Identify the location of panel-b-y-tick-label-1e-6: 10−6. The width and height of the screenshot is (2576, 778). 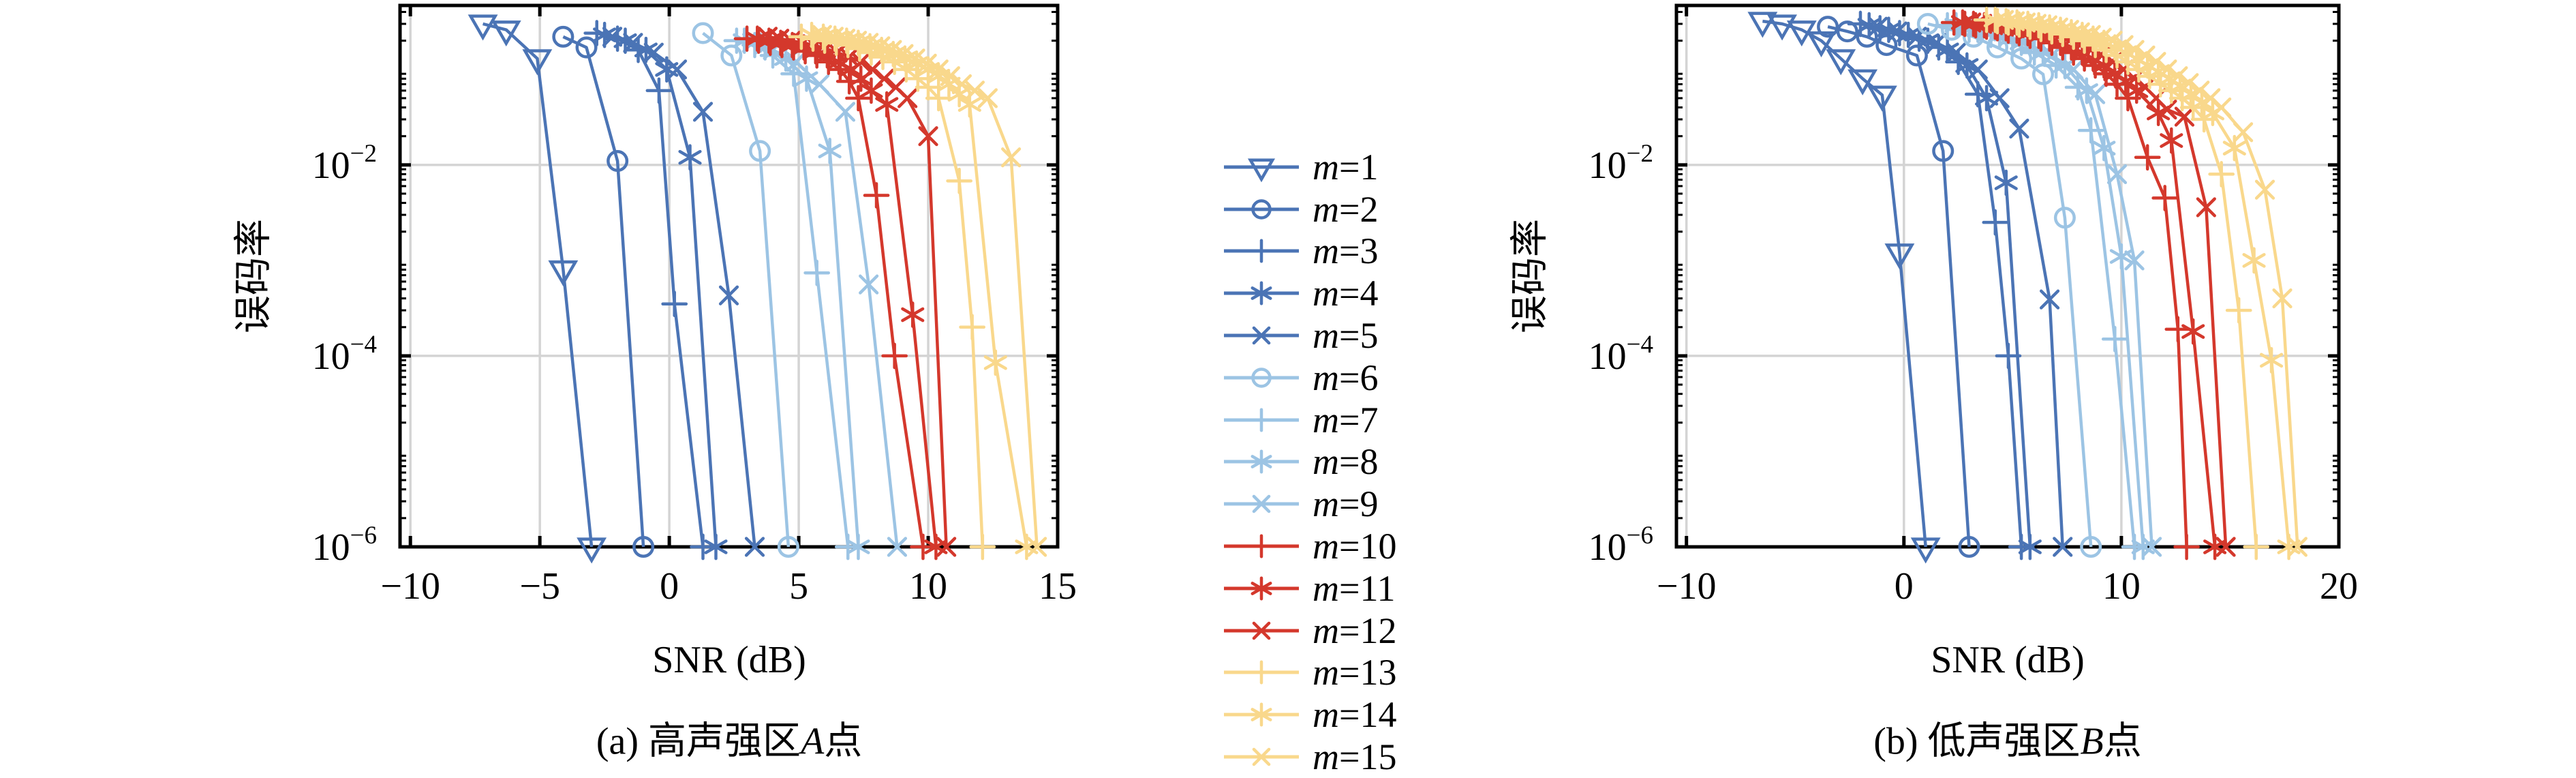
(1621, 545).